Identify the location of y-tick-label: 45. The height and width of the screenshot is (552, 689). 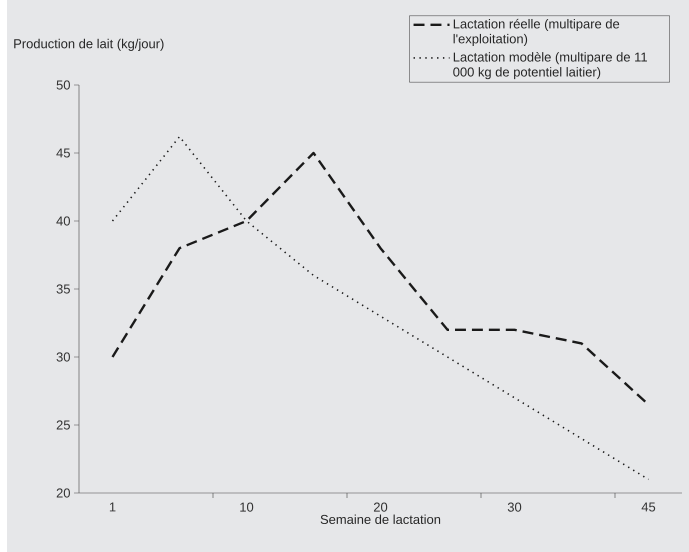
(63, 153).